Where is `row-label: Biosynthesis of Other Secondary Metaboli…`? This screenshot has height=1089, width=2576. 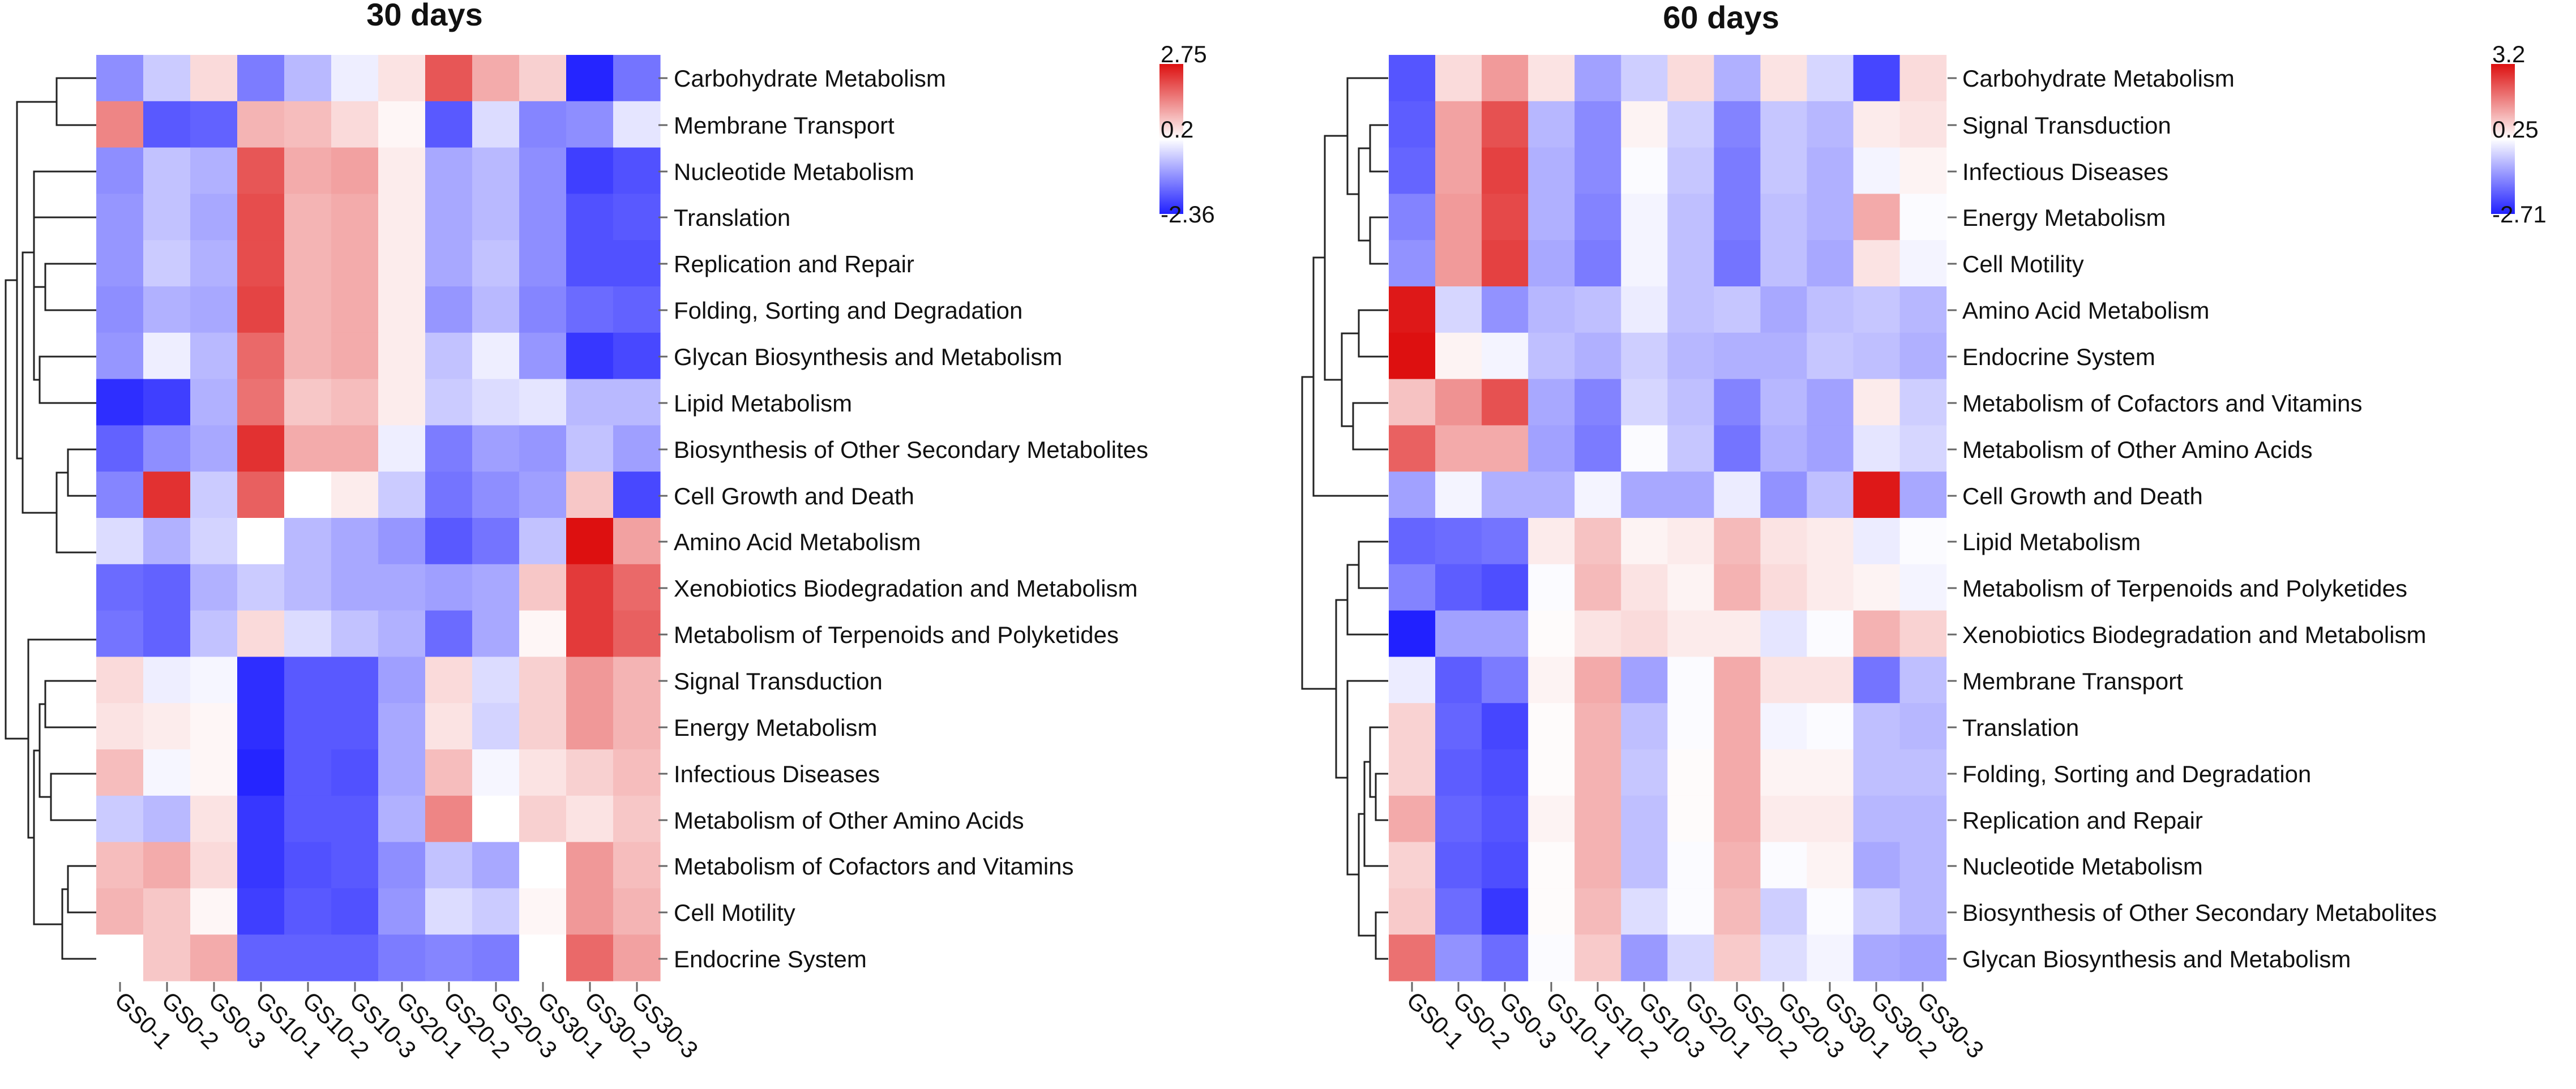
row-label: Biosynthesis of Other Secondary Metaboli… is located at coordinates (911, 450).